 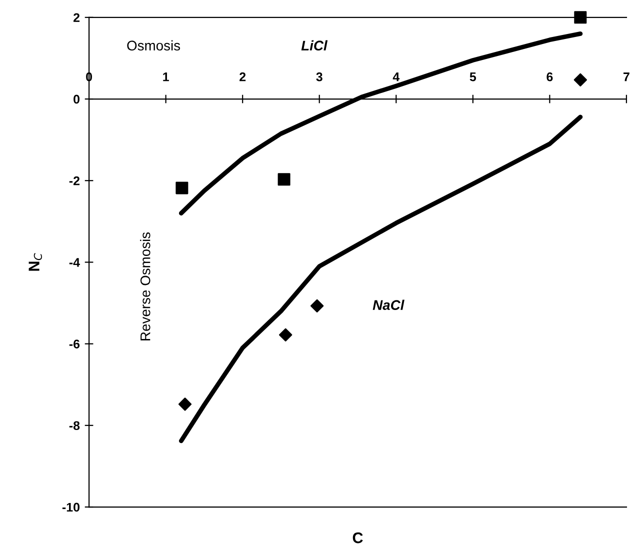 I want to click on x-axis-title: C, so click(x=357, y=538).